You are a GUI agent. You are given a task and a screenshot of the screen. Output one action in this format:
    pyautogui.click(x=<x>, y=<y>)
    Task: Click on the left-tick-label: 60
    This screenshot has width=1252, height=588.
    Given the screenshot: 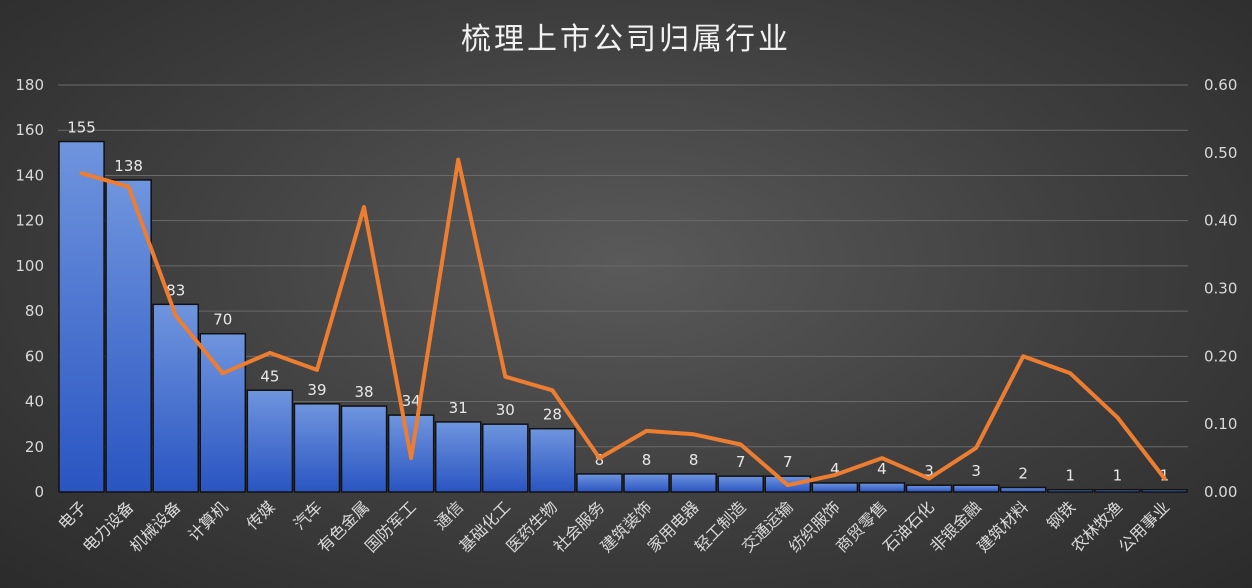 What is the action you would take?
    pyautogui.click(x=34, y=356)
    